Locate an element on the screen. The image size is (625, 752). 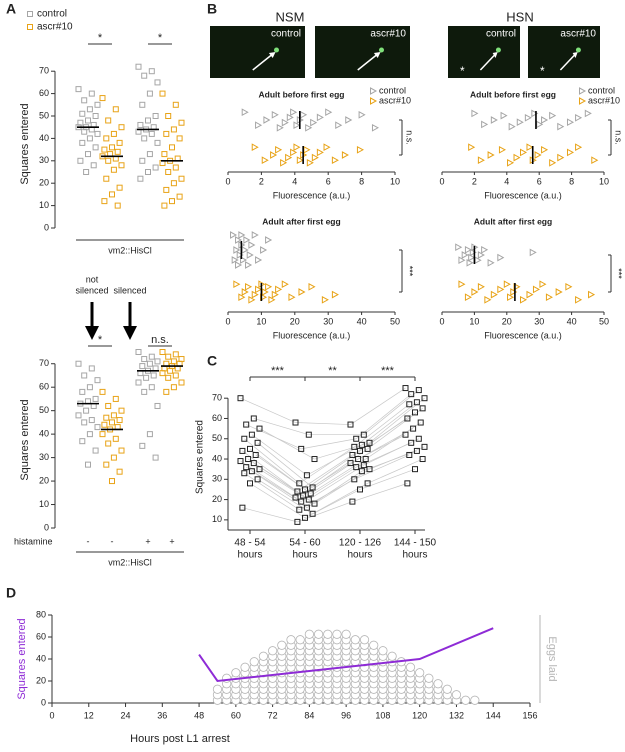
y-tick-label: 20 is located at coordinates (44, 183).